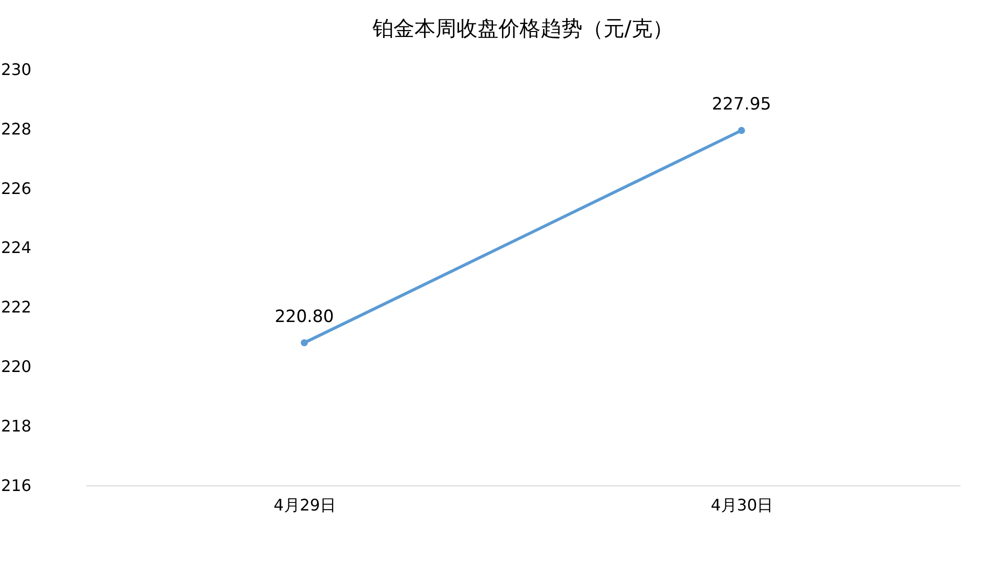 The height and width of the screenshot is (567, 983). What do you see at coordinates (16, 248) in the screenshot?
I see `y-tick-label: 224` at bounding box center [16, 248].